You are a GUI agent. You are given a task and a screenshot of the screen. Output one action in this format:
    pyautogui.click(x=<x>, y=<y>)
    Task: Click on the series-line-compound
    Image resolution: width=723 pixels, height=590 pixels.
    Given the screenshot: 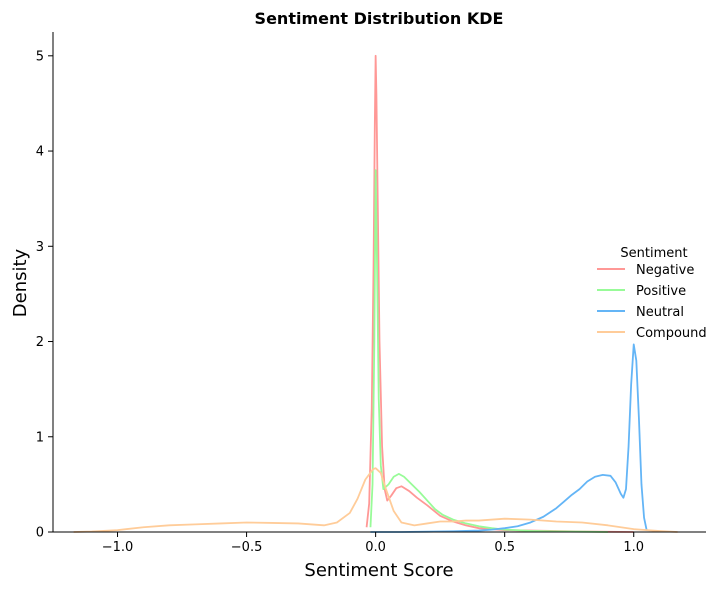 What is the action you would take?
    pyautogui.click(x=375, y=500)
    